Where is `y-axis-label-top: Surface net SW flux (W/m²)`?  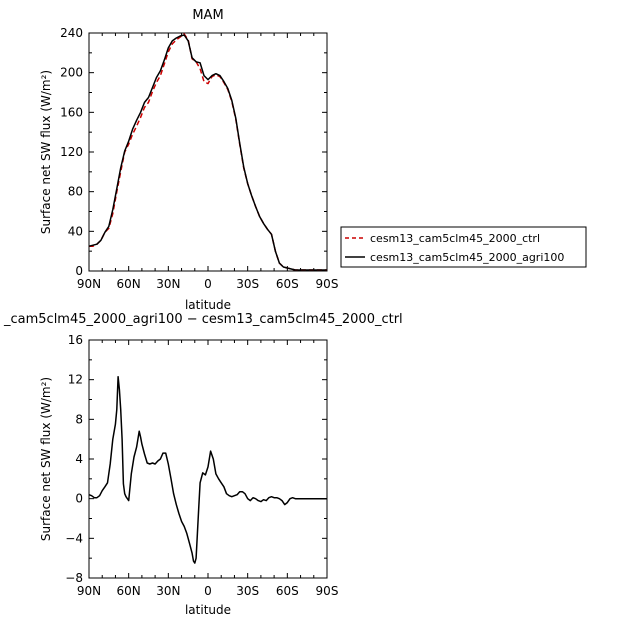 y-axis-label-top: Surface net SW flux (W/m²) is located at coordinates (46, 152).